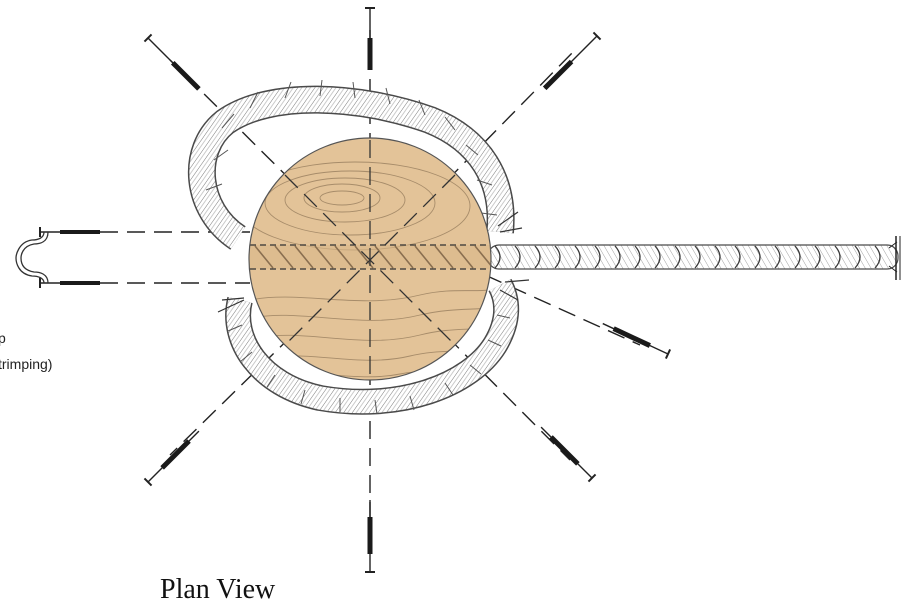 This screenshot has height=608, width=903. I want to click on rope-tail, so click(694, 258).